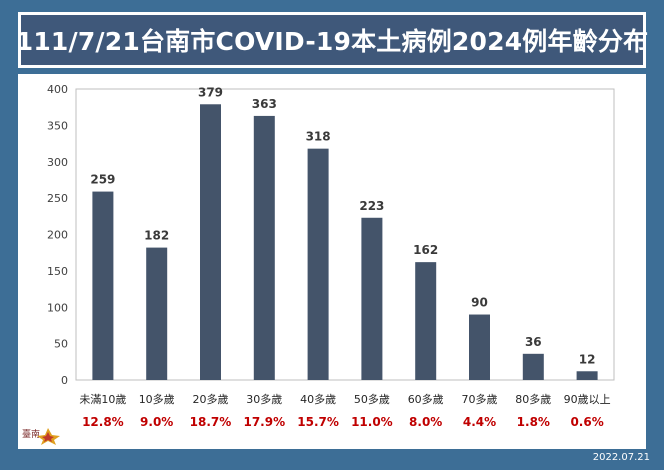  Describe the element at coordinates (425, 250) in the screenshot. I see `data-label: 162` at that location.